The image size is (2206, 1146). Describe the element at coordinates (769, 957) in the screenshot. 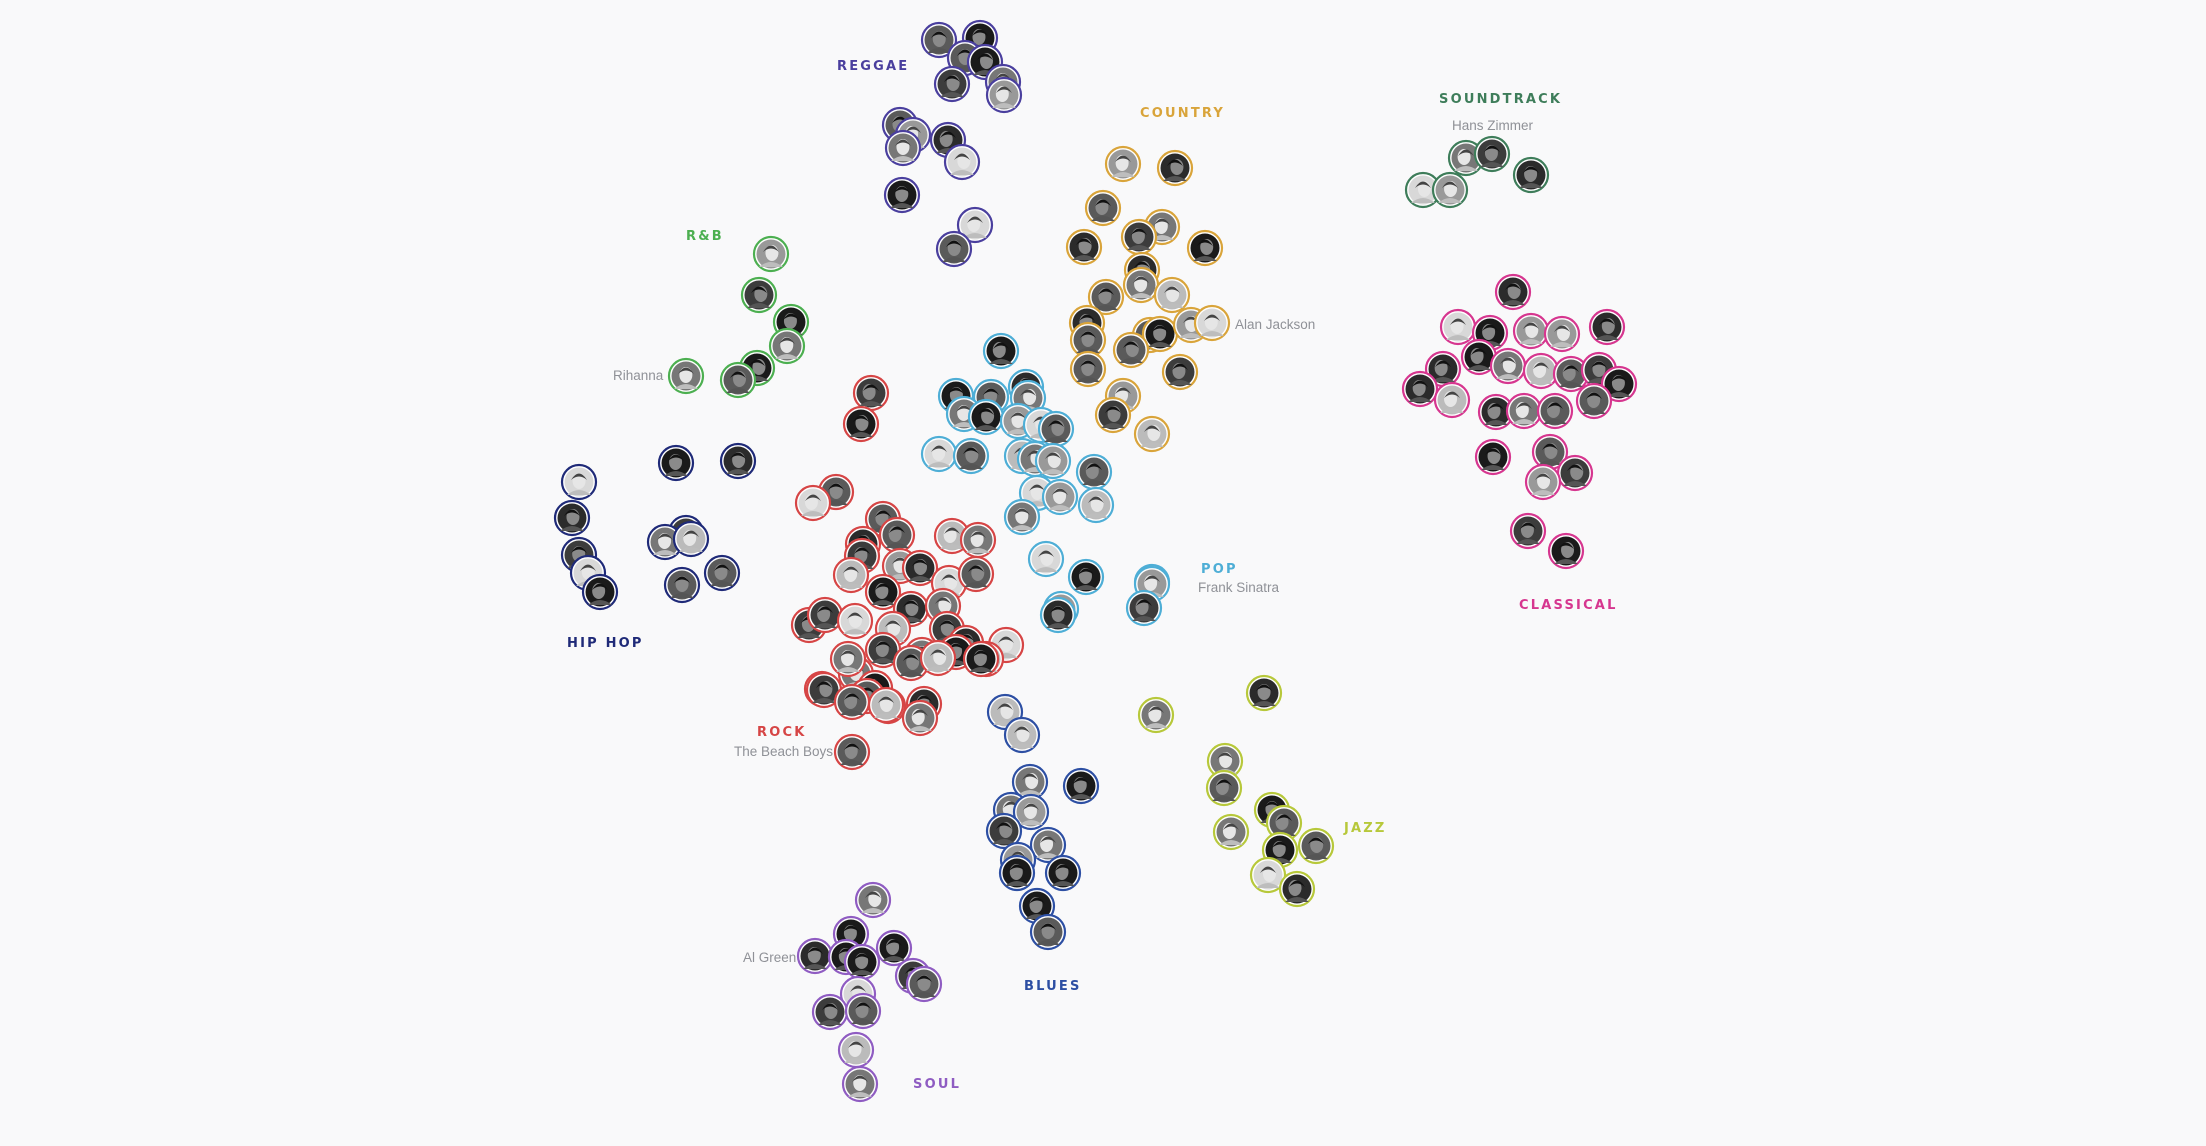

I see `artist-label-al-green: Al Green` at that location.